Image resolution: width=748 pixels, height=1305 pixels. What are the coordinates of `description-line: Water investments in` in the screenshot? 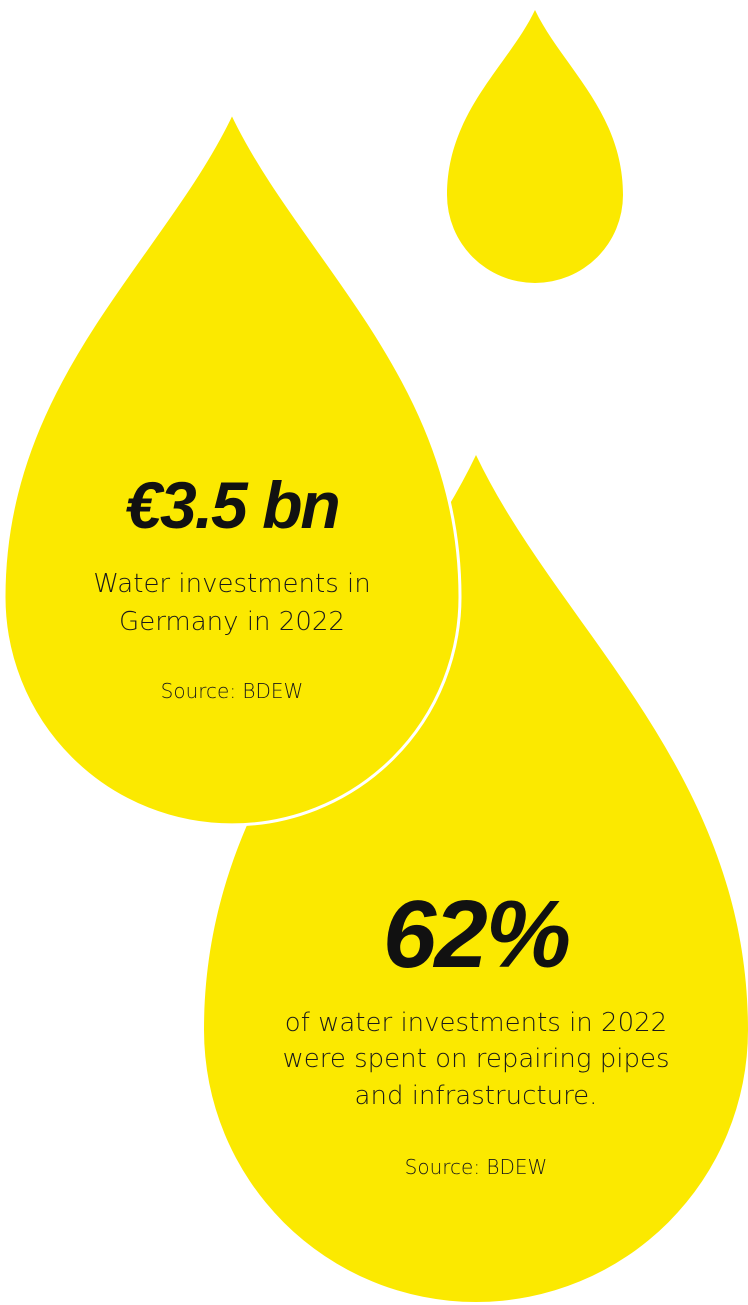 It's located at (231, 584).